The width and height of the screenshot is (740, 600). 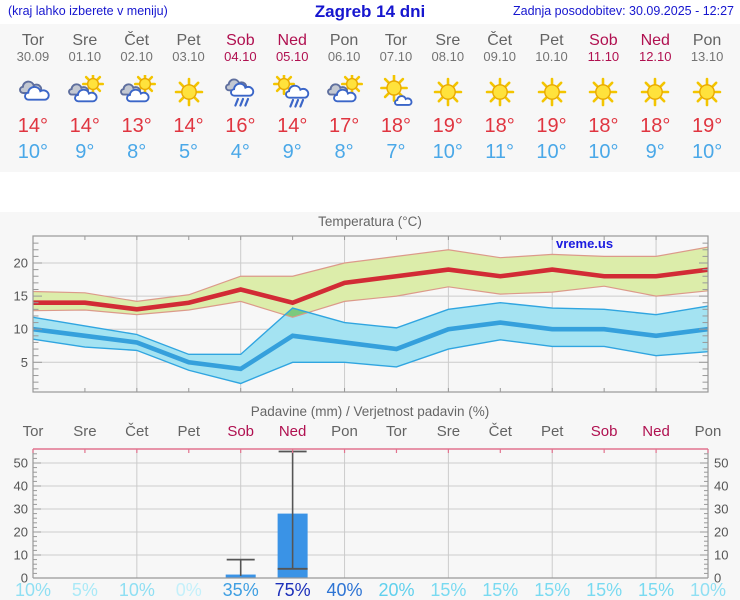 I want to click on max-temp-value: 16°, so click(x=240, y=126).